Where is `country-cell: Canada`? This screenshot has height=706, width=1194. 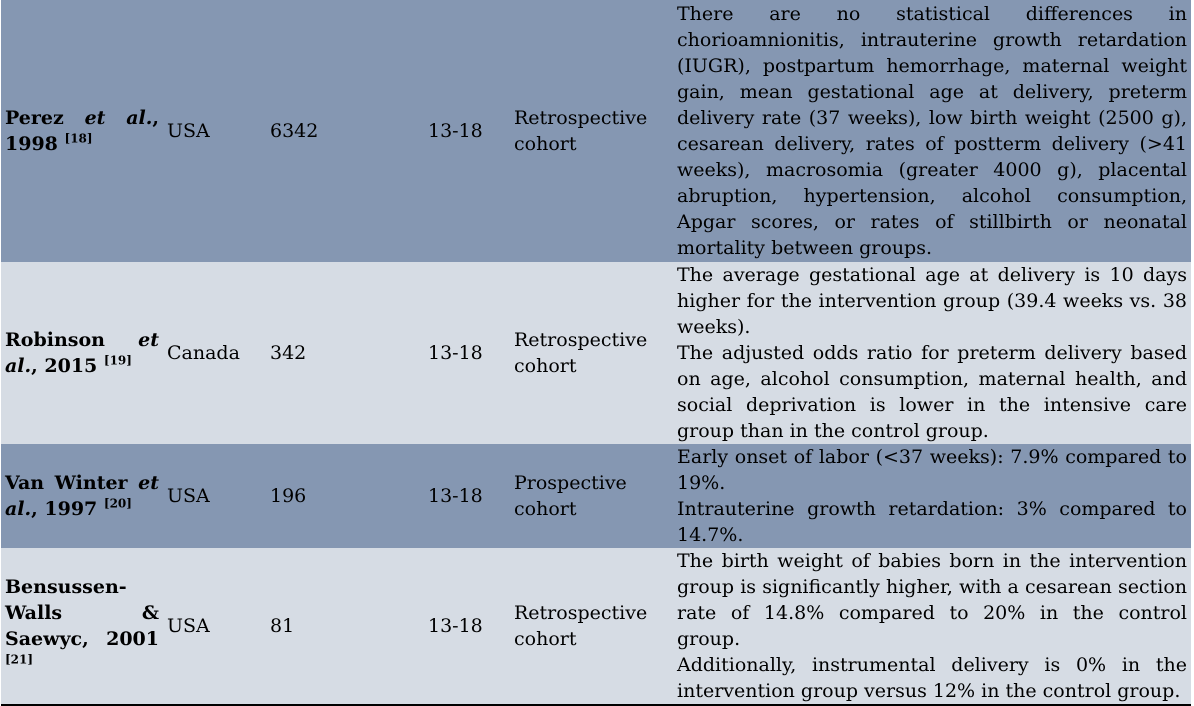 country-cell: Canada is located at coordinates (214, 353).